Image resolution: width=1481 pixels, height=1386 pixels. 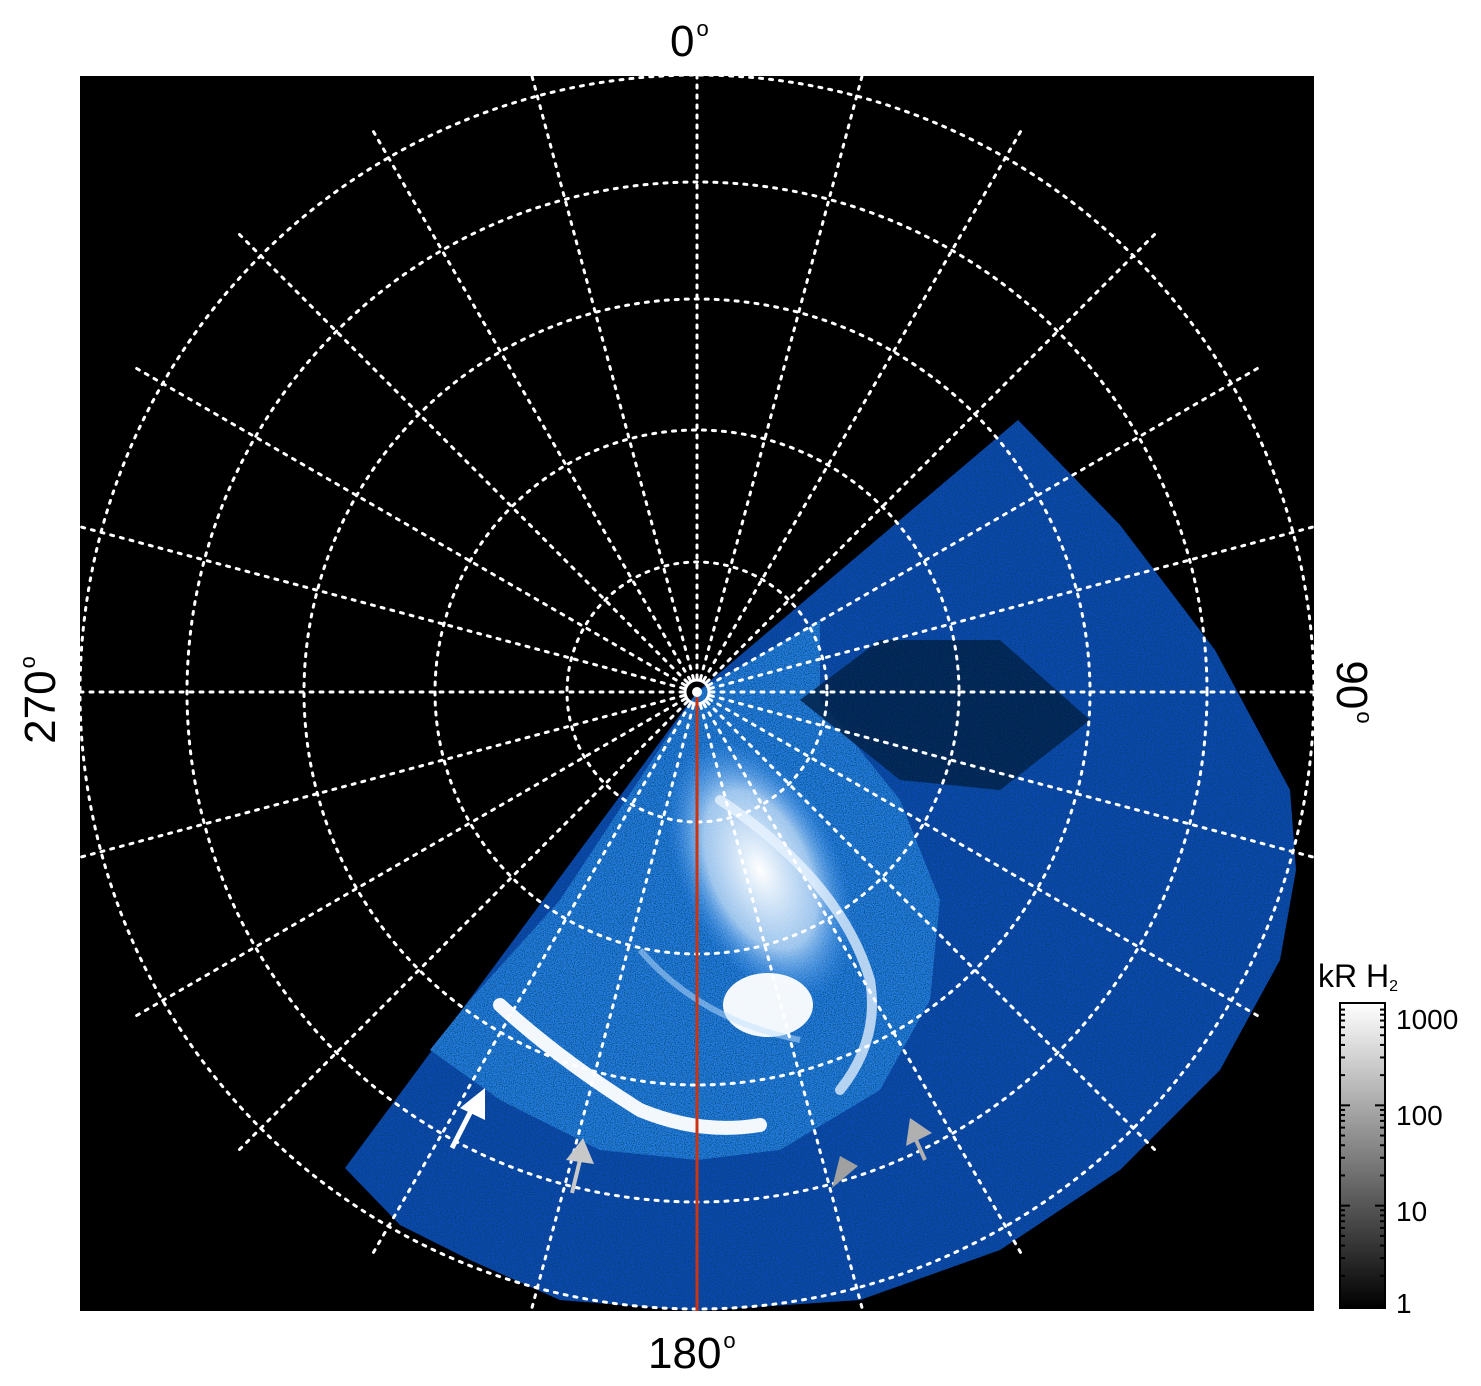 What do you see at coordinates (768, 1005) in the screenshot?
I see `bright-spot` at bounding box center [768, 1005].